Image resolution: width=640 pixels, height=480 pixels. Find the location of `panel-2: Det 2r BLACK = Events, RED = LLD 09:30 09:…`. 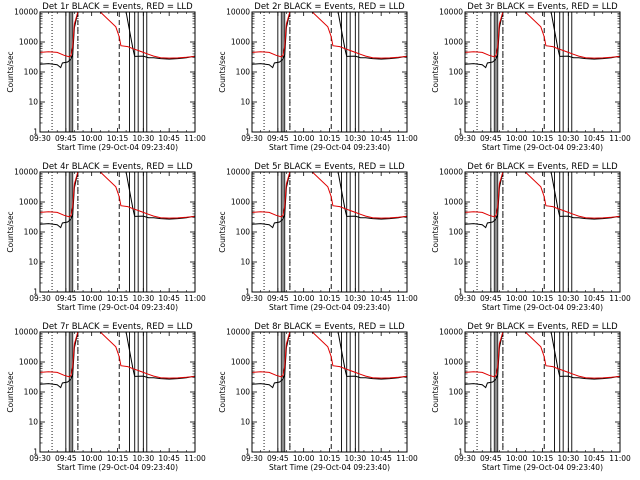

panel-2: Det 2r BLACK = Events, RED = LLD 09:30 09:… is located at coordinates (318, 77).